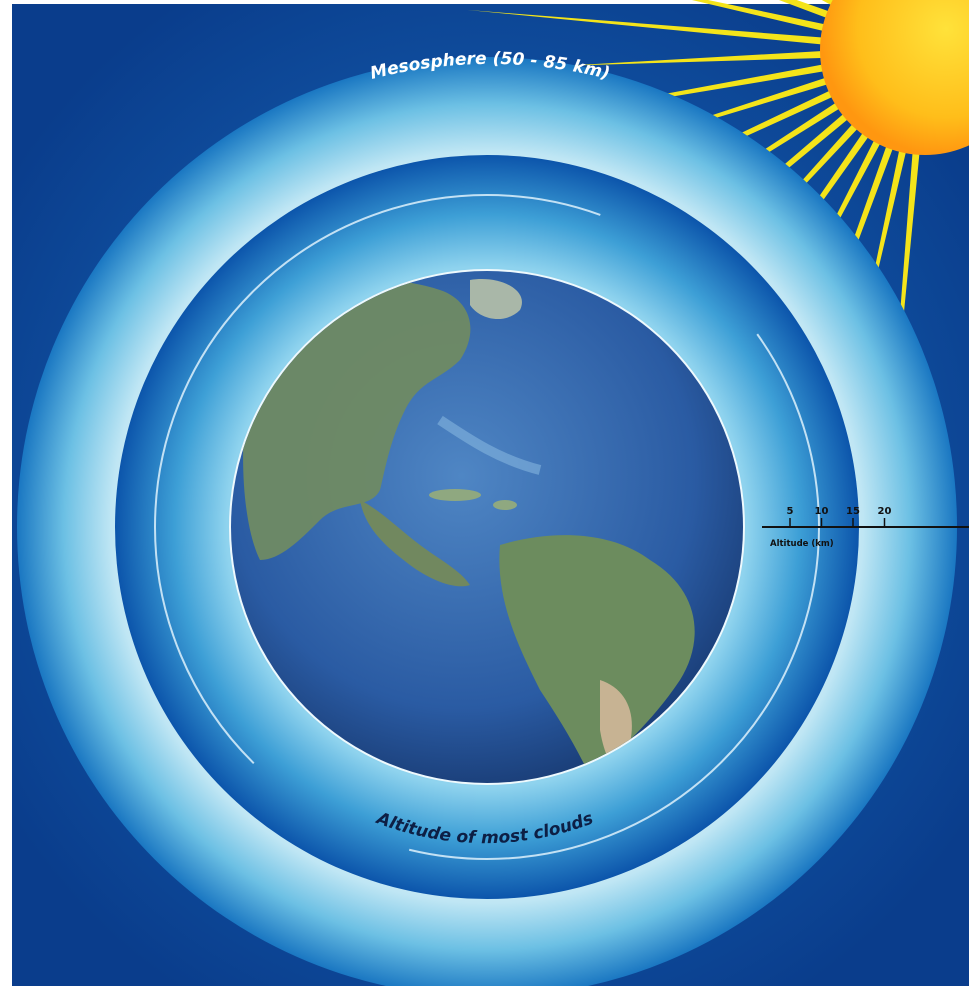 This screenshot has height=986, width=969. I want to click on altitude-tick-label: 5, so click(790, 511).